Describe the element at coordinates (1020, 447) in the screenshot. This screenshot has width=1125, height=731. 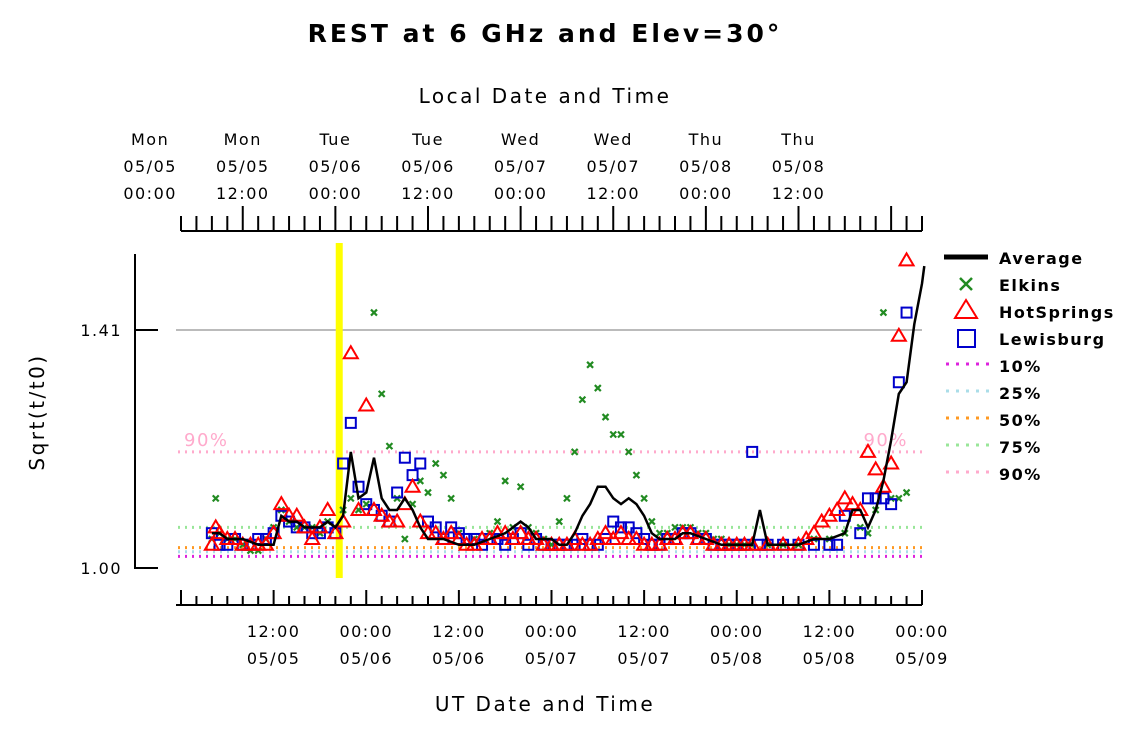
I see `legend-label: 75%` at that location.